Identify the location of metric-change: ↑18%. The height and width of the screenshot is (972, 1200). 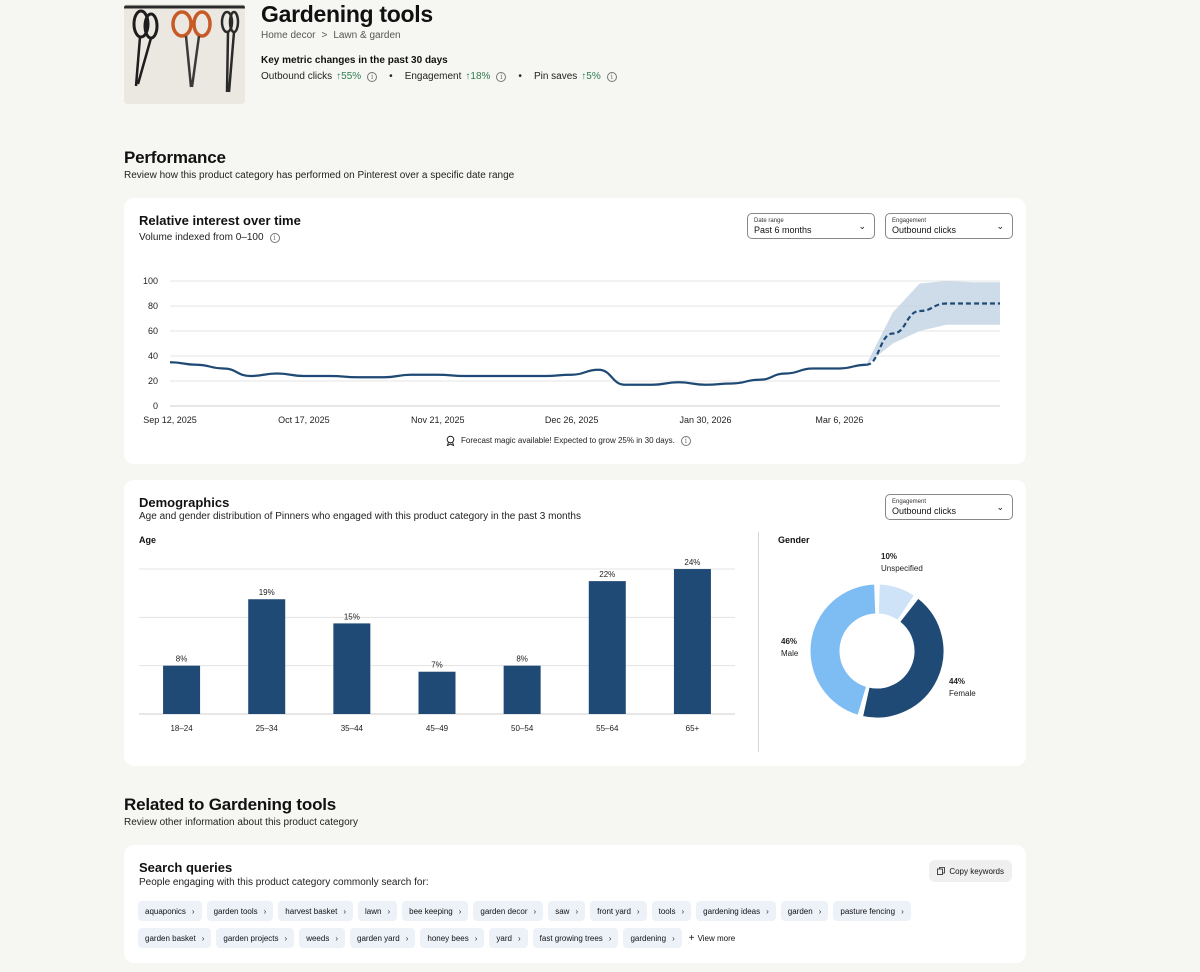
(478, 76).